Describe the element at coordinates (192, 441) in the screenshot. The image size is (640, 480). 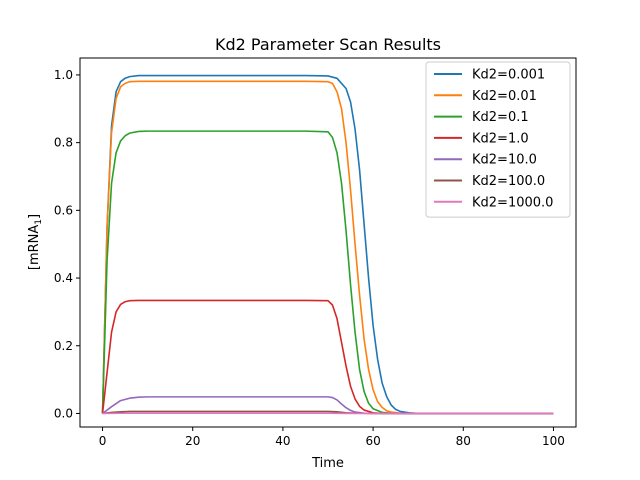
I see `x-tick-label: 20` at that location.